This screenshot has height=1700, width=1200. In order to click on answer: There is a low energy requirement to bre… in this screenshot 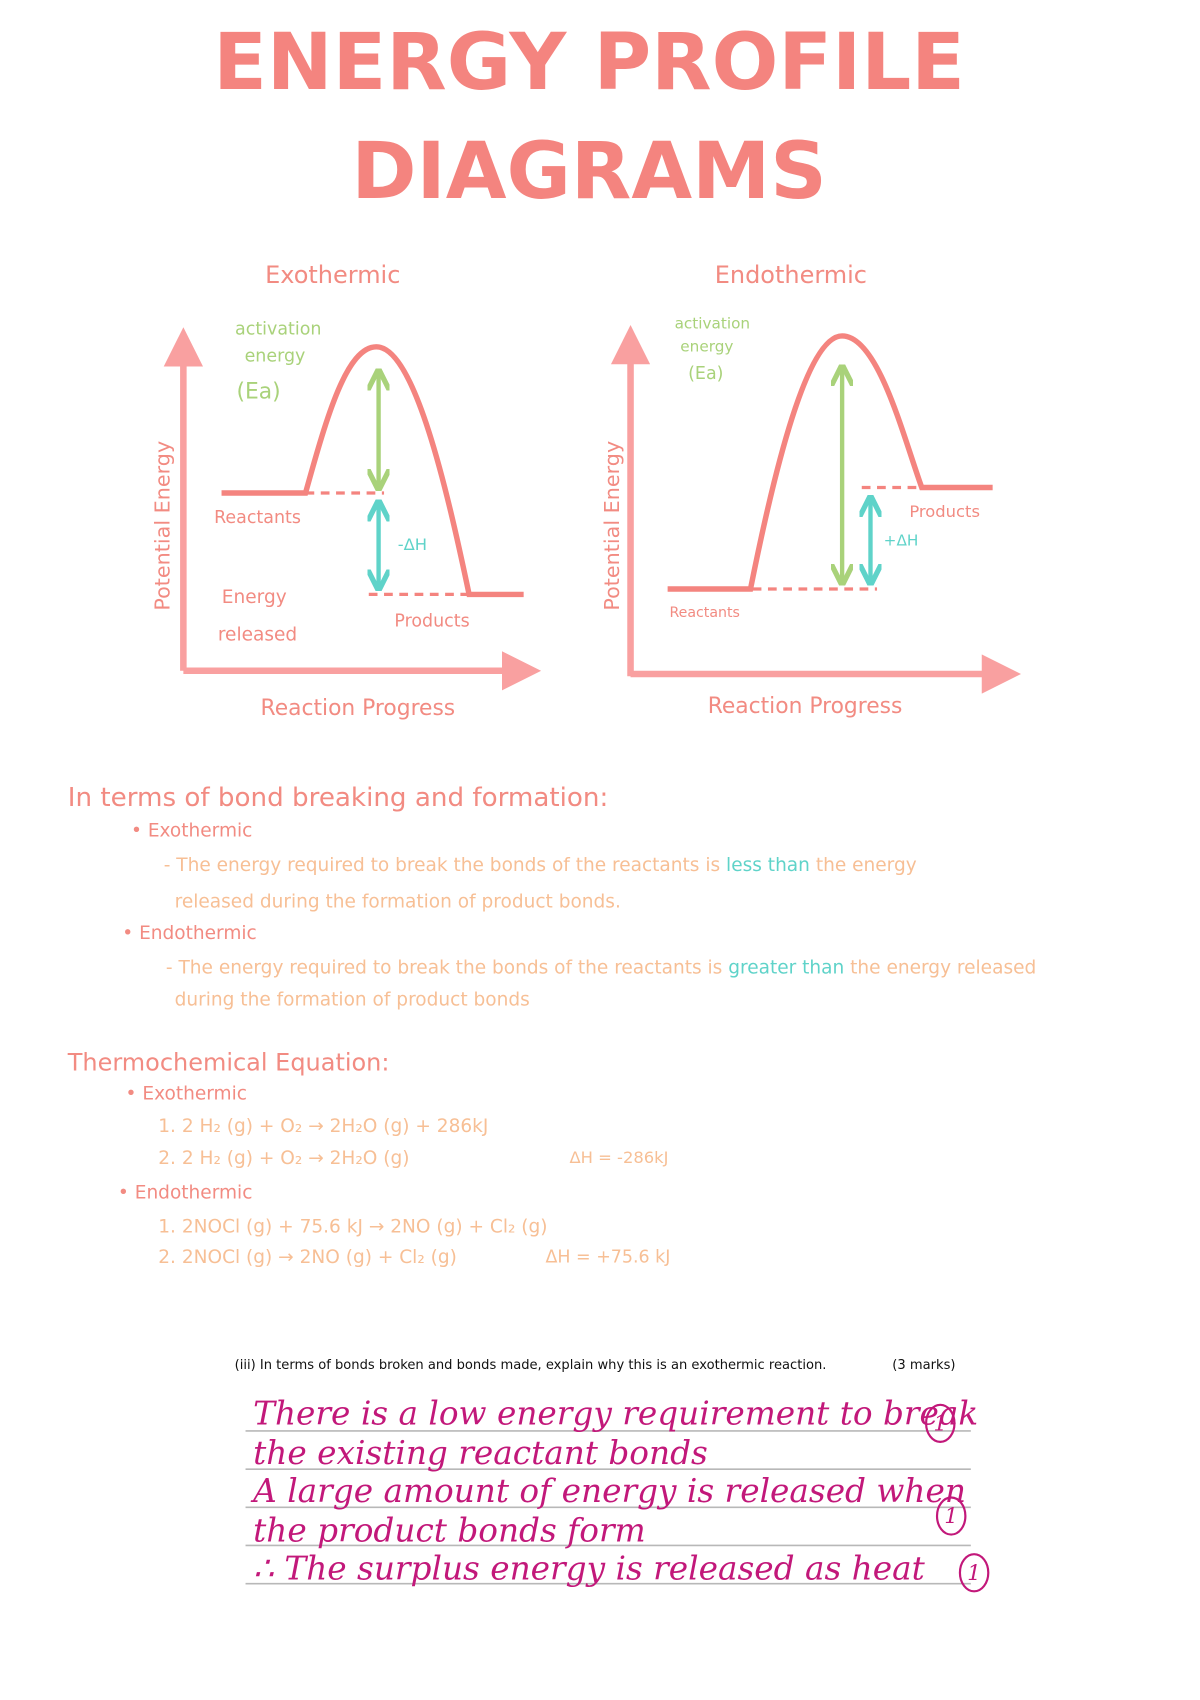, I will do `click(617, 1494)`.